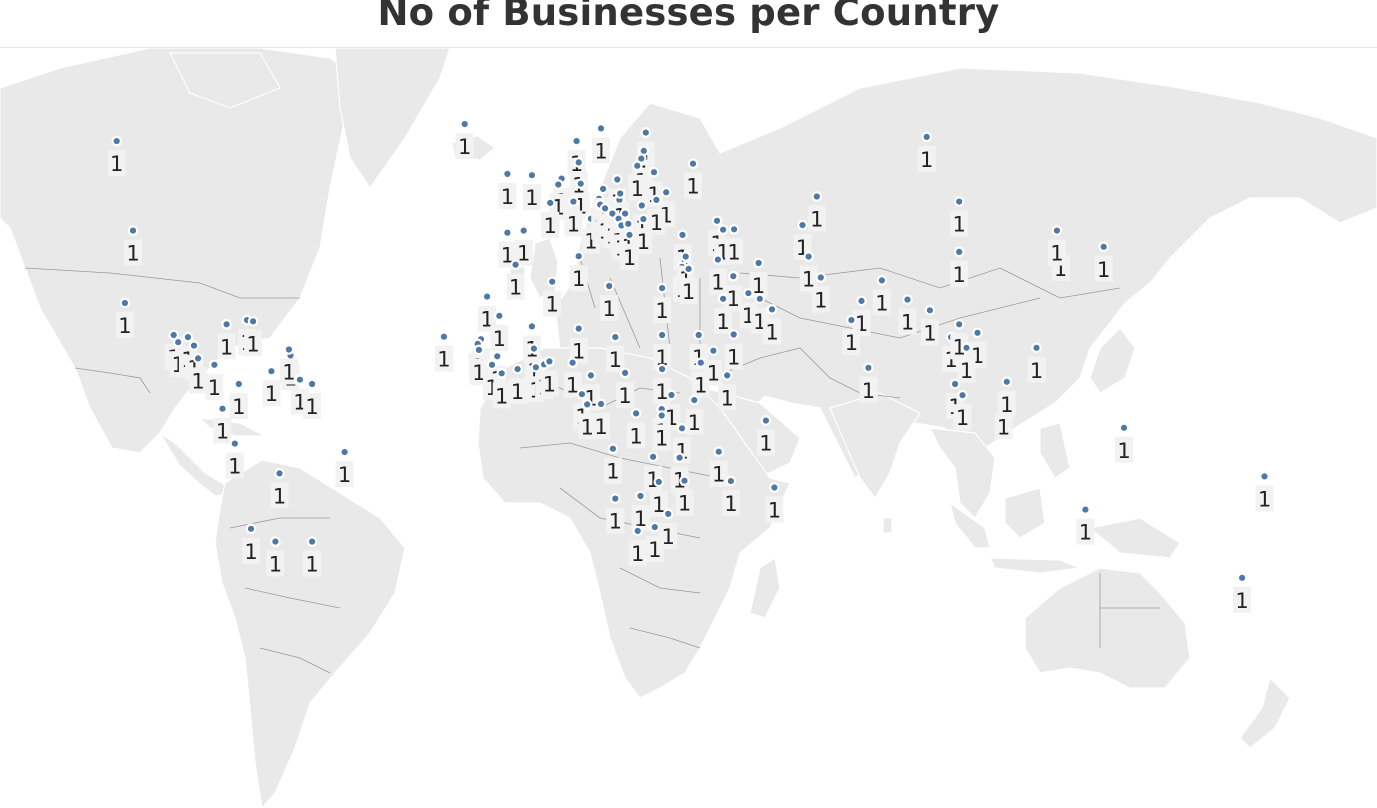 Image resolution: width=1377 pixels, height=808 pixels. I want to click on marker-angola: 1, so click(612, 463).